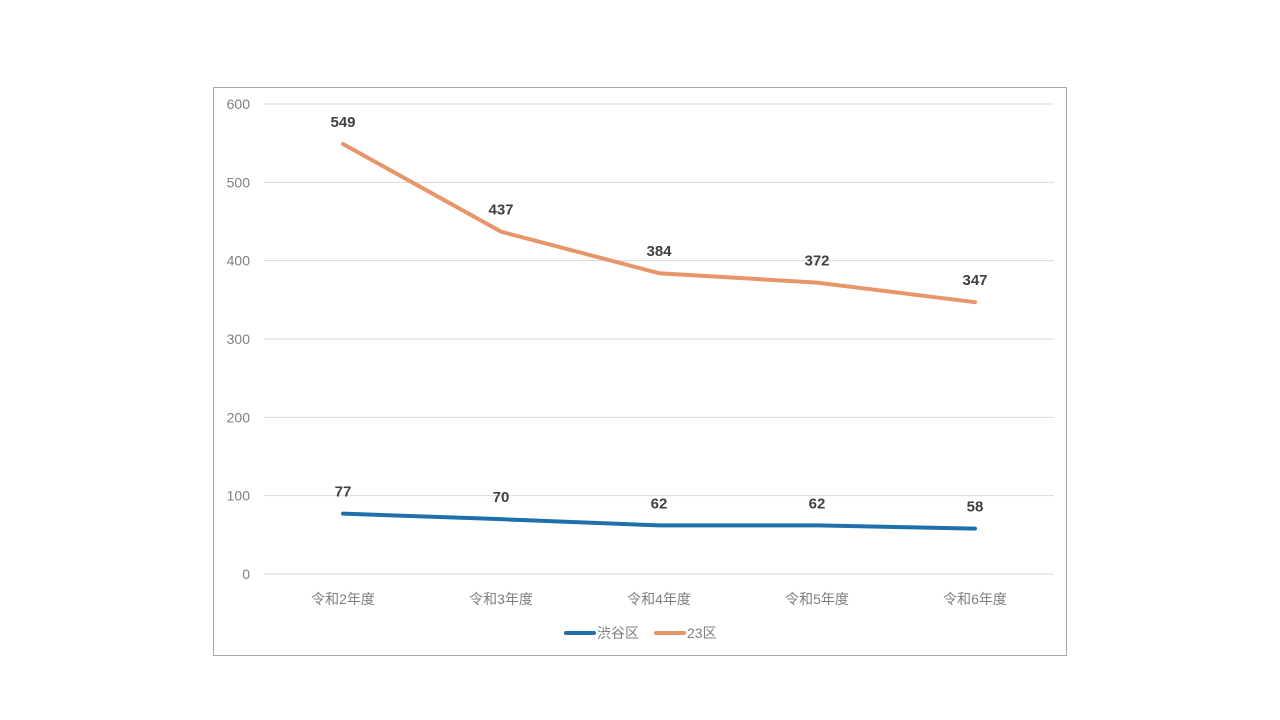  I want to click on data-label: 58, so click(975, 507).